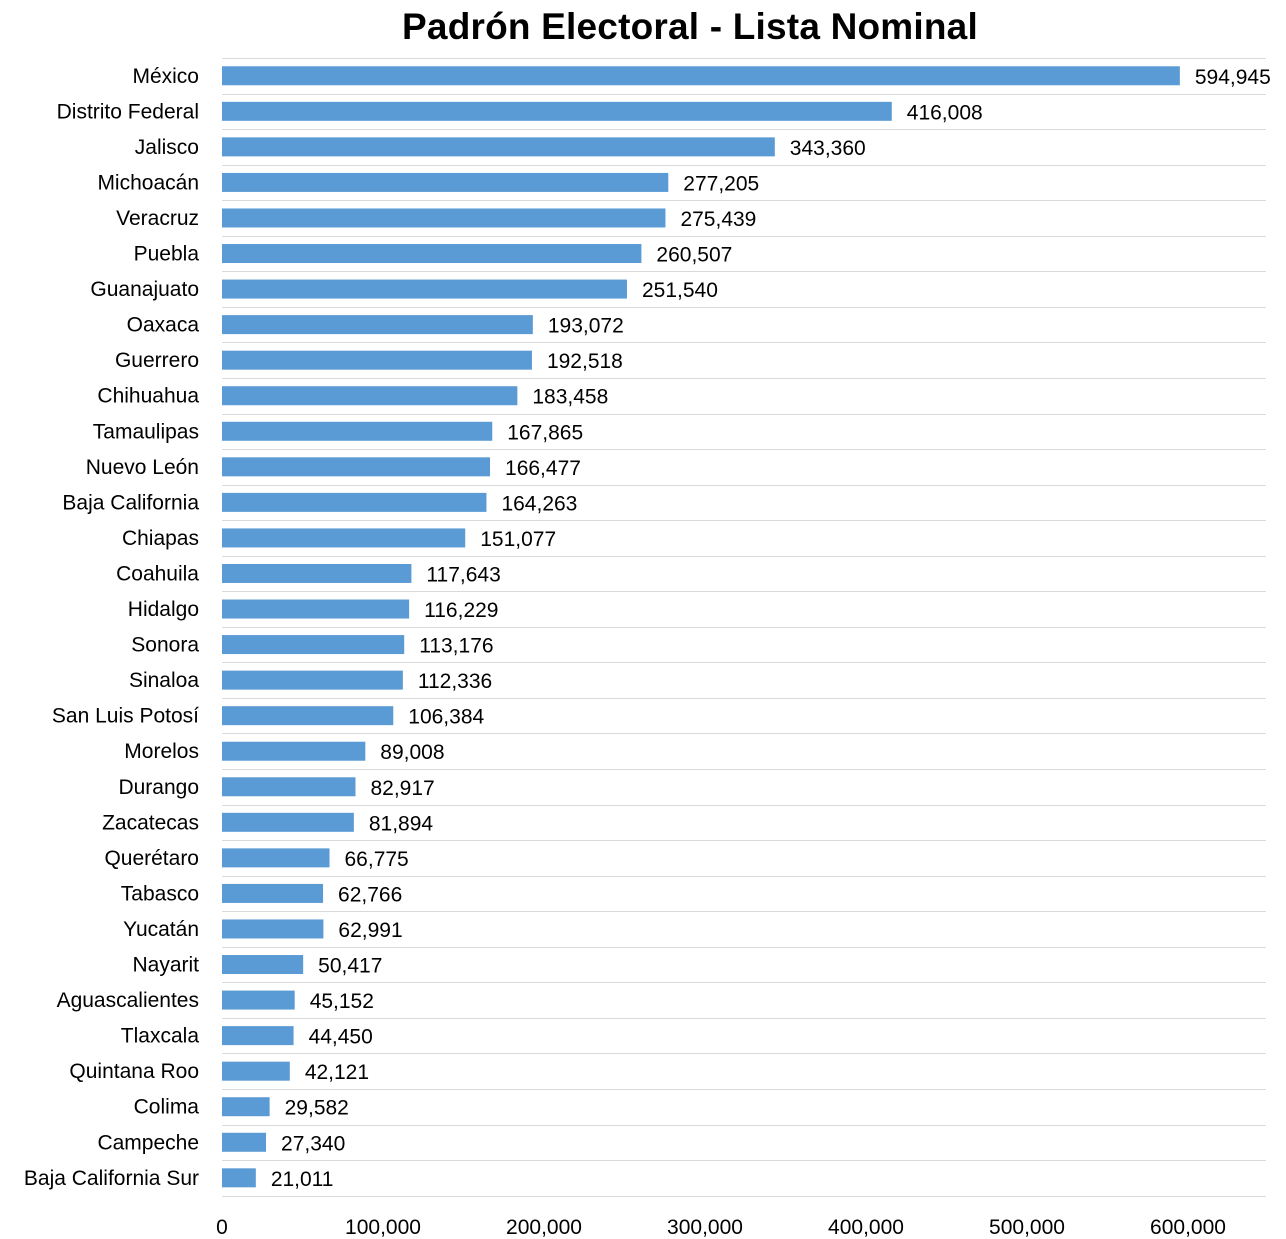  Describe the element at coordinates (151, 858) in the screenshot. I see `category-label: Querétaro` at that location.